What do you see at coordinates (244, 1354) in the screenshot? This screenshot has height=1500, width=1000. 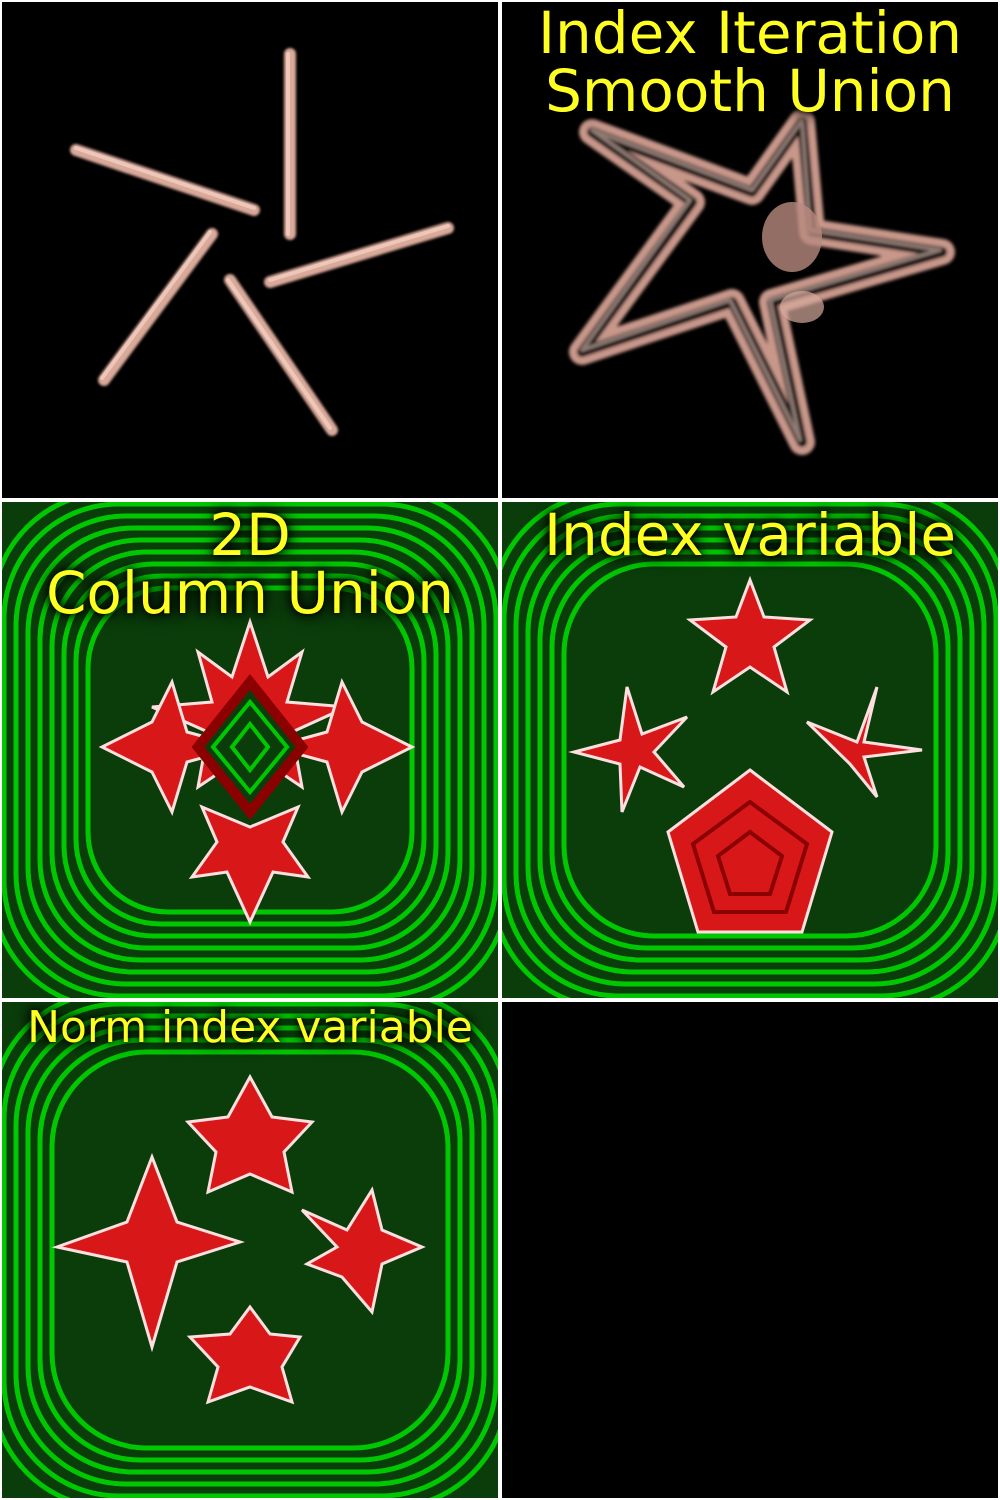 I see `star-bottom` at bounding box center [244, 1354].